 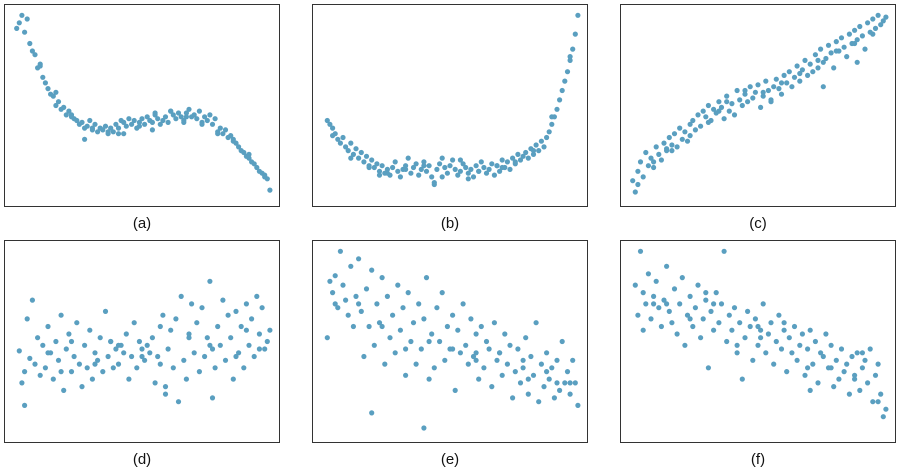 I want to click on panel-a-points, so click(x=143, y=102).